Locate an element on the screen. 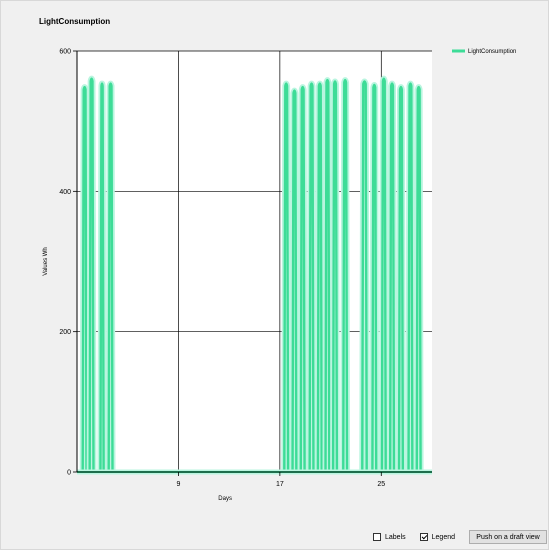  x-tick-label: 17 is located at coordinates (280, 484).